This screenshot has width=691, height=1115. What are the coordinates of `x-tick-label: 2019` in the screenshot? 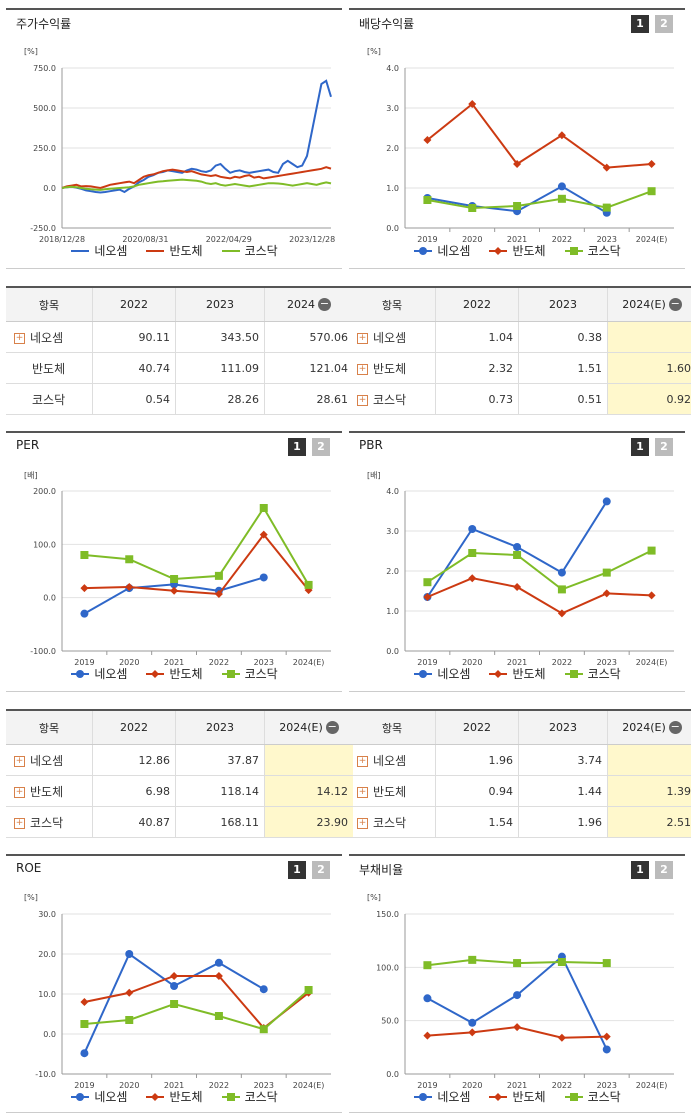 It's located at (427, 662).